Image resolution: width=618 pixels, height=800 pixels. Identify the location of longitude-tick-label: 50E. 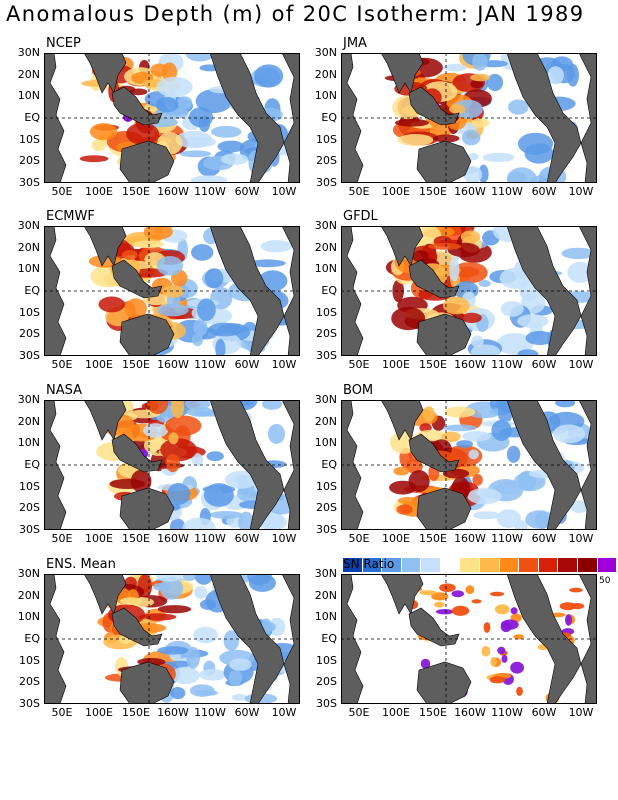
(359, 364).